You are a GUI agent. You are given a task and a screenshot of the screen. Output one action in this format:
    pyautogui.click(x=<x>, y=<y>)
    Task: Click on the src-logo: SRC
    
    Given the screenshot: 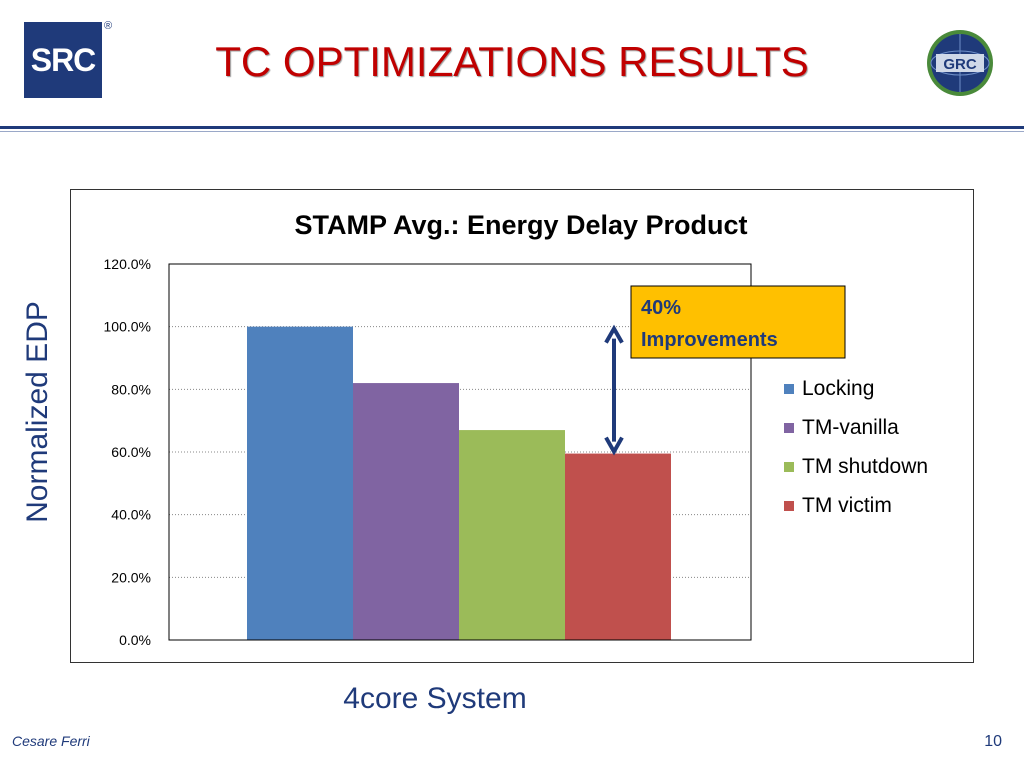 What is the action you would take?
    pyautogui.click(x=63, y=60)
    